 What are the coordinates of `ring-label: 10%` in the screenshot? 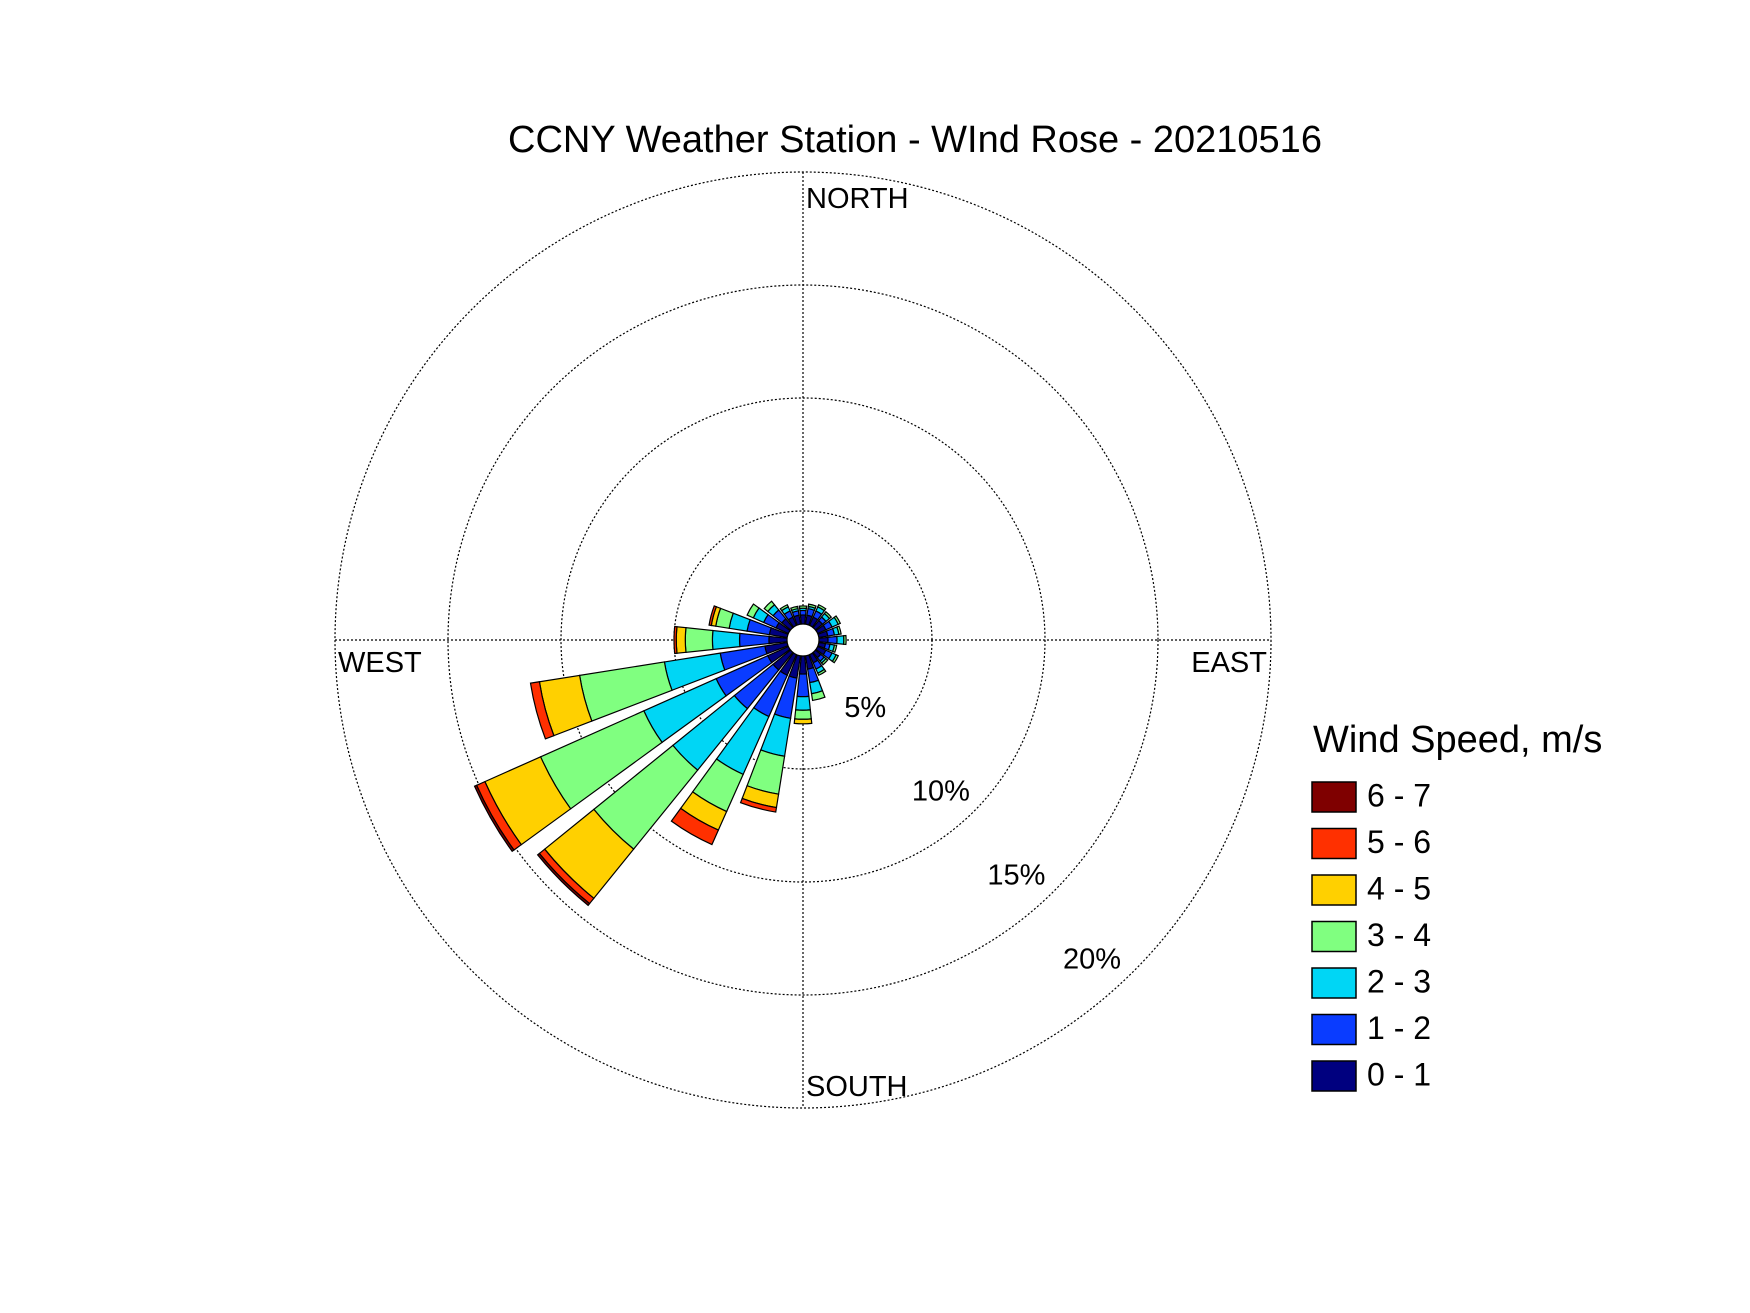 It's located at (941, 792).